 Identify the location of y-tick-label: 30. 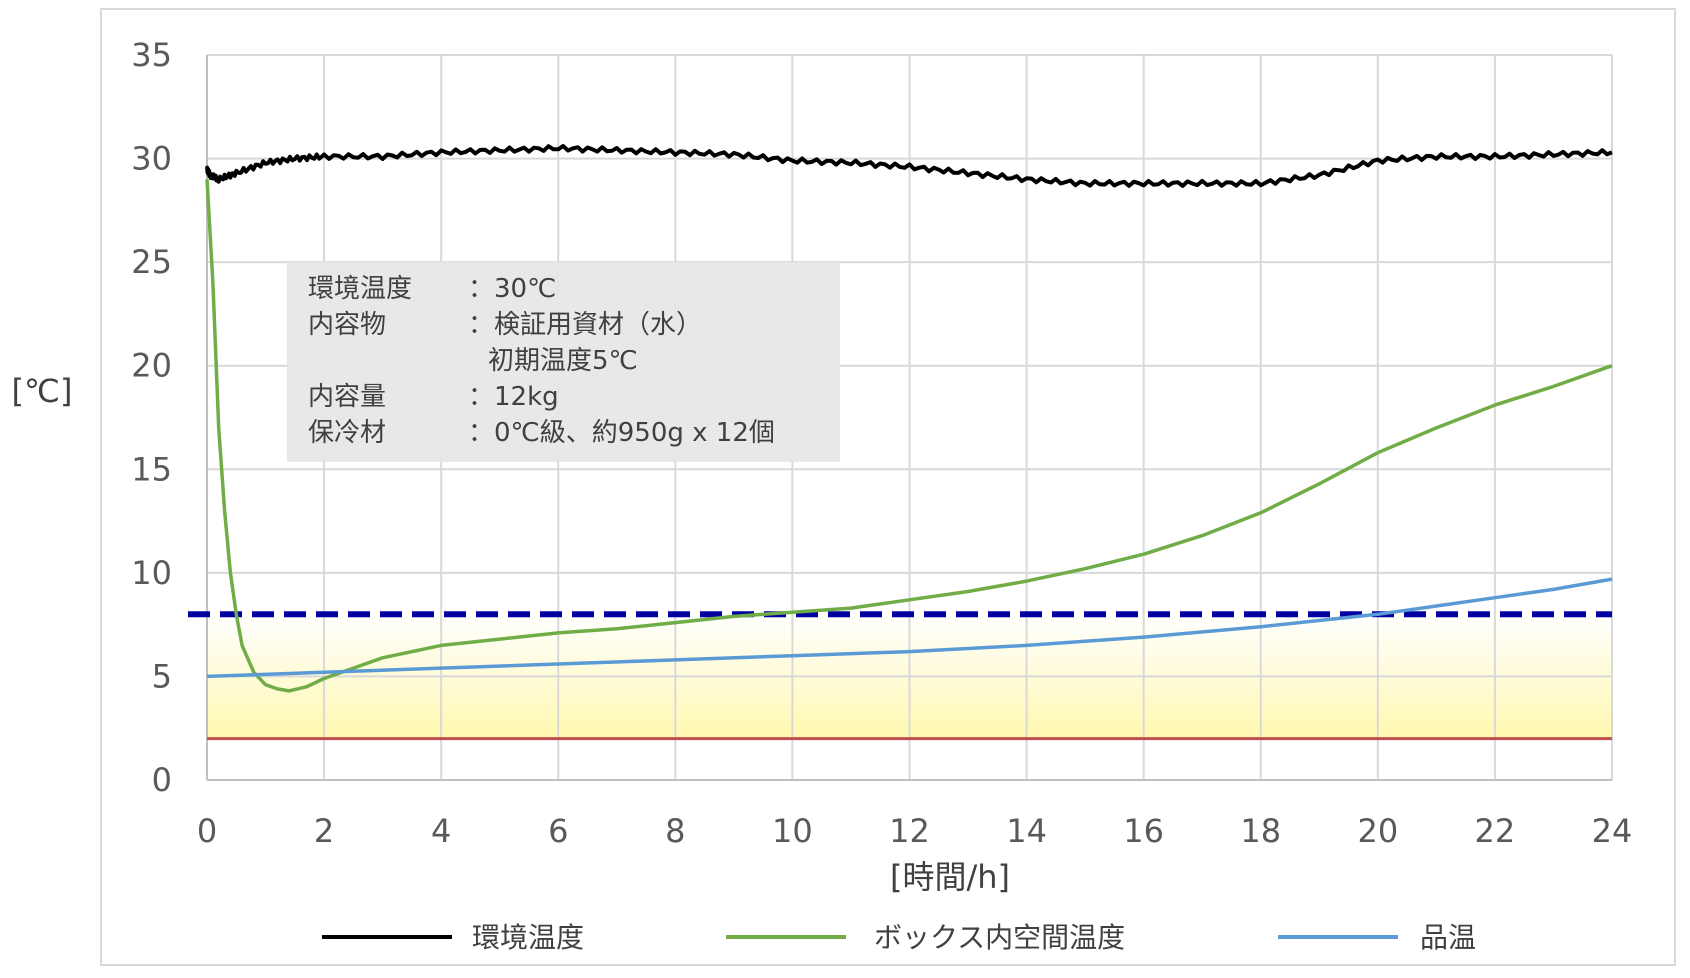
(151, 159).